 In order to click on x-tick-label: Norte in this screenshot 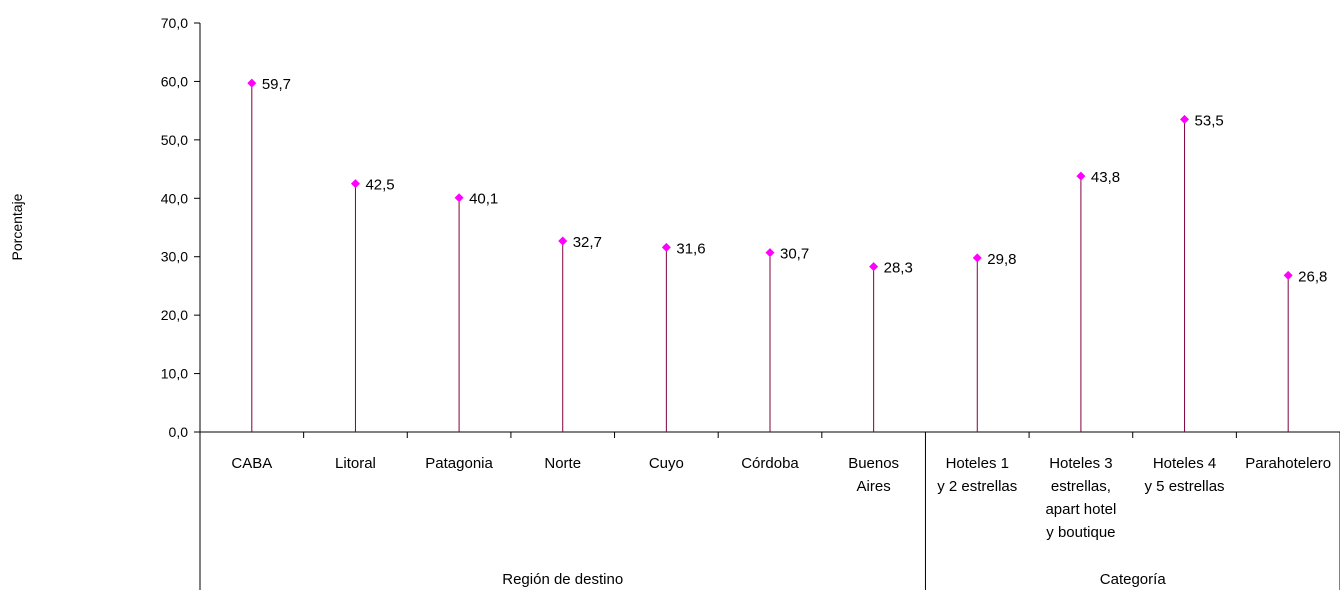, I will do `click(562, 463)`.